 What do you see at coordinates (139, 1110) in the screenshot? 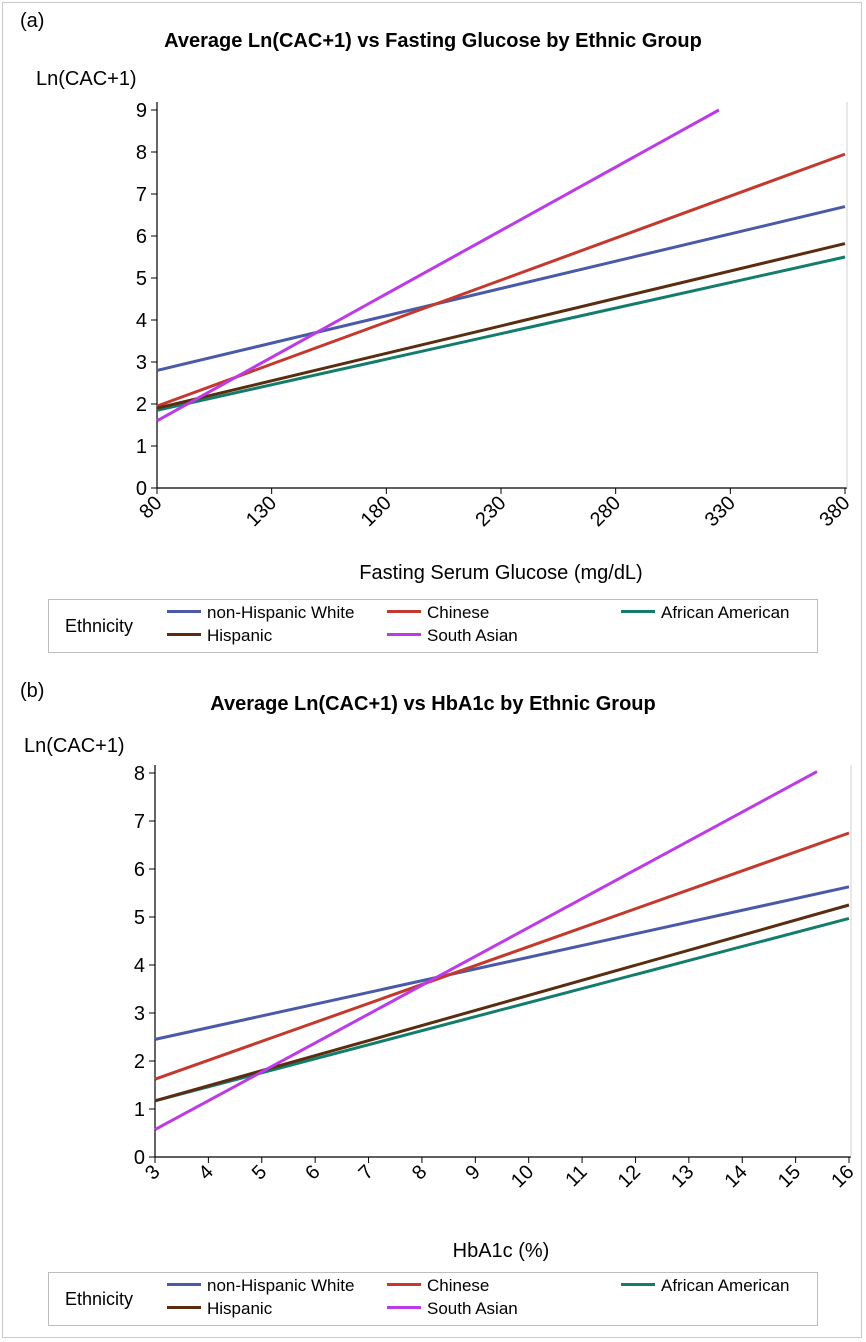
I see `panel-b-y-tick-label: 1` at bounding box center [139, 1110].